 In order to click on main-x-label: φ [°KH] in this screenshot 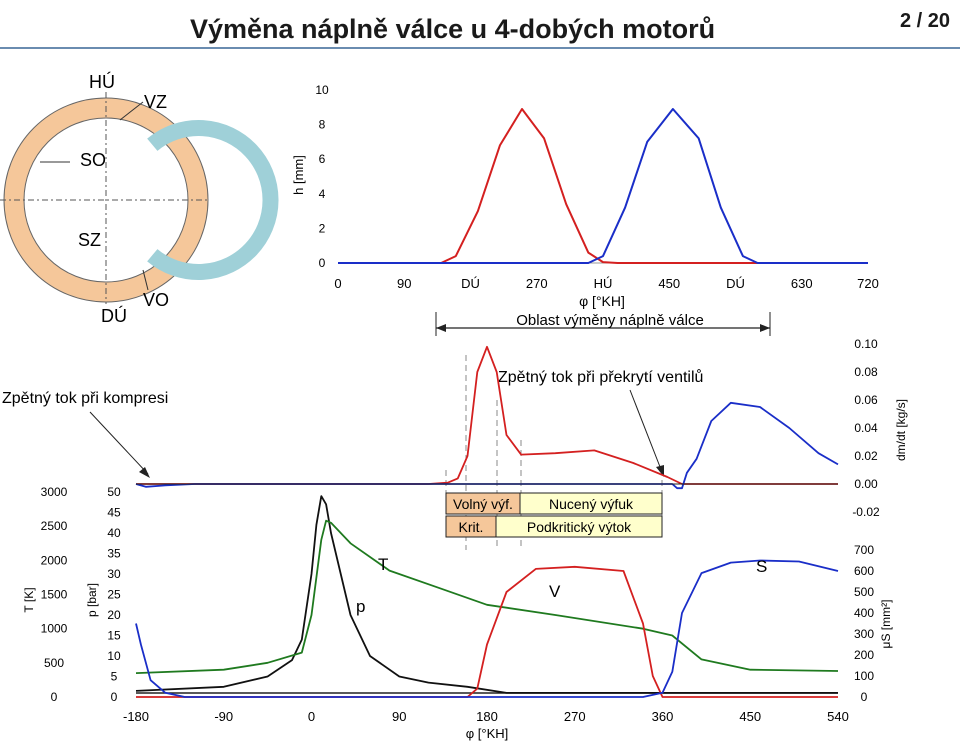, I will do `click(487, 733)`.